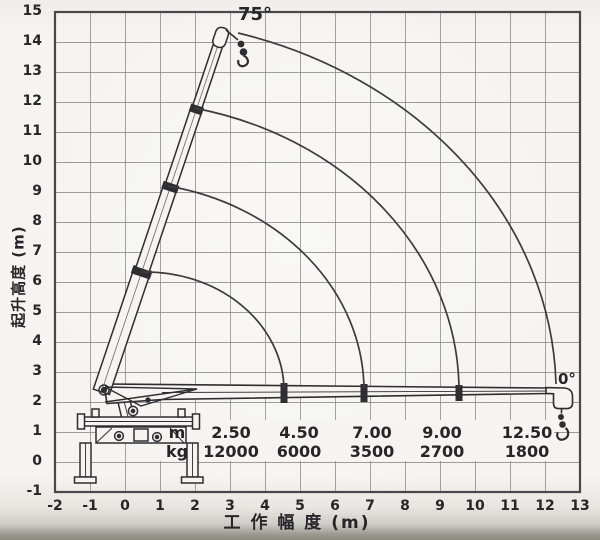 This screenshot has width=600, height=540. I want to click on max-angle-label: 75°, so click(255, 14).